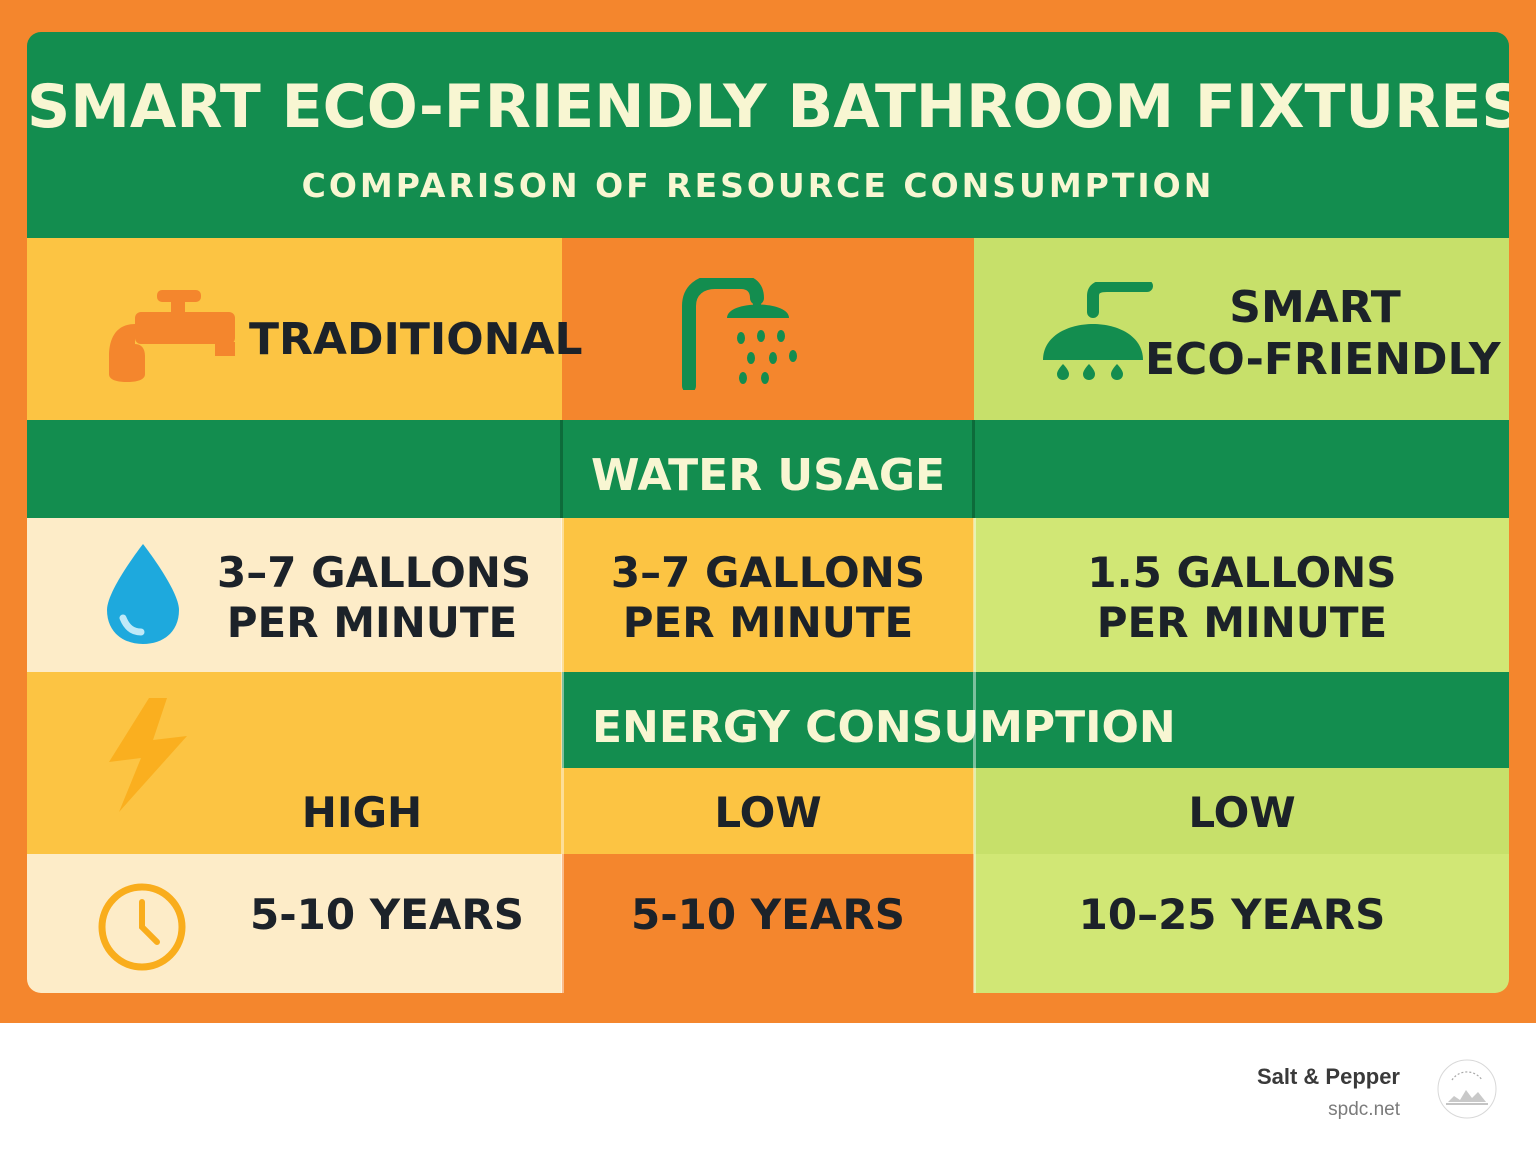 This screenshot has width=1536, height=1154. I want to click on traditional-column-label: TRADITIONAL, so click(416, 339).